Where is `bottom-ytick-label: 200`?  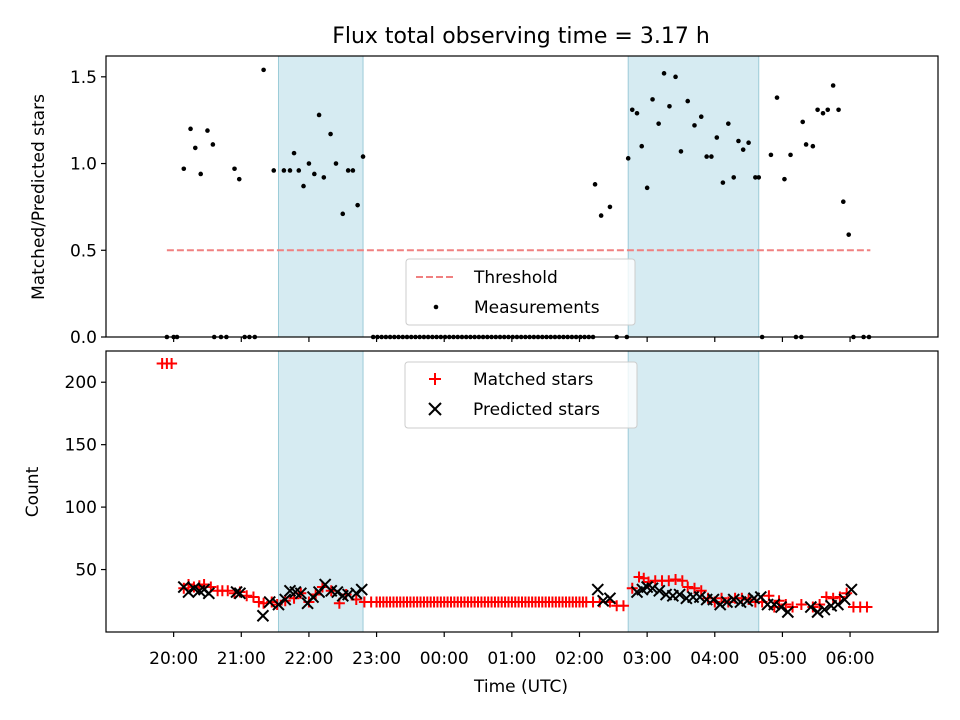
bottom-ytick-label: 200 is located at coordinates (81, 383).